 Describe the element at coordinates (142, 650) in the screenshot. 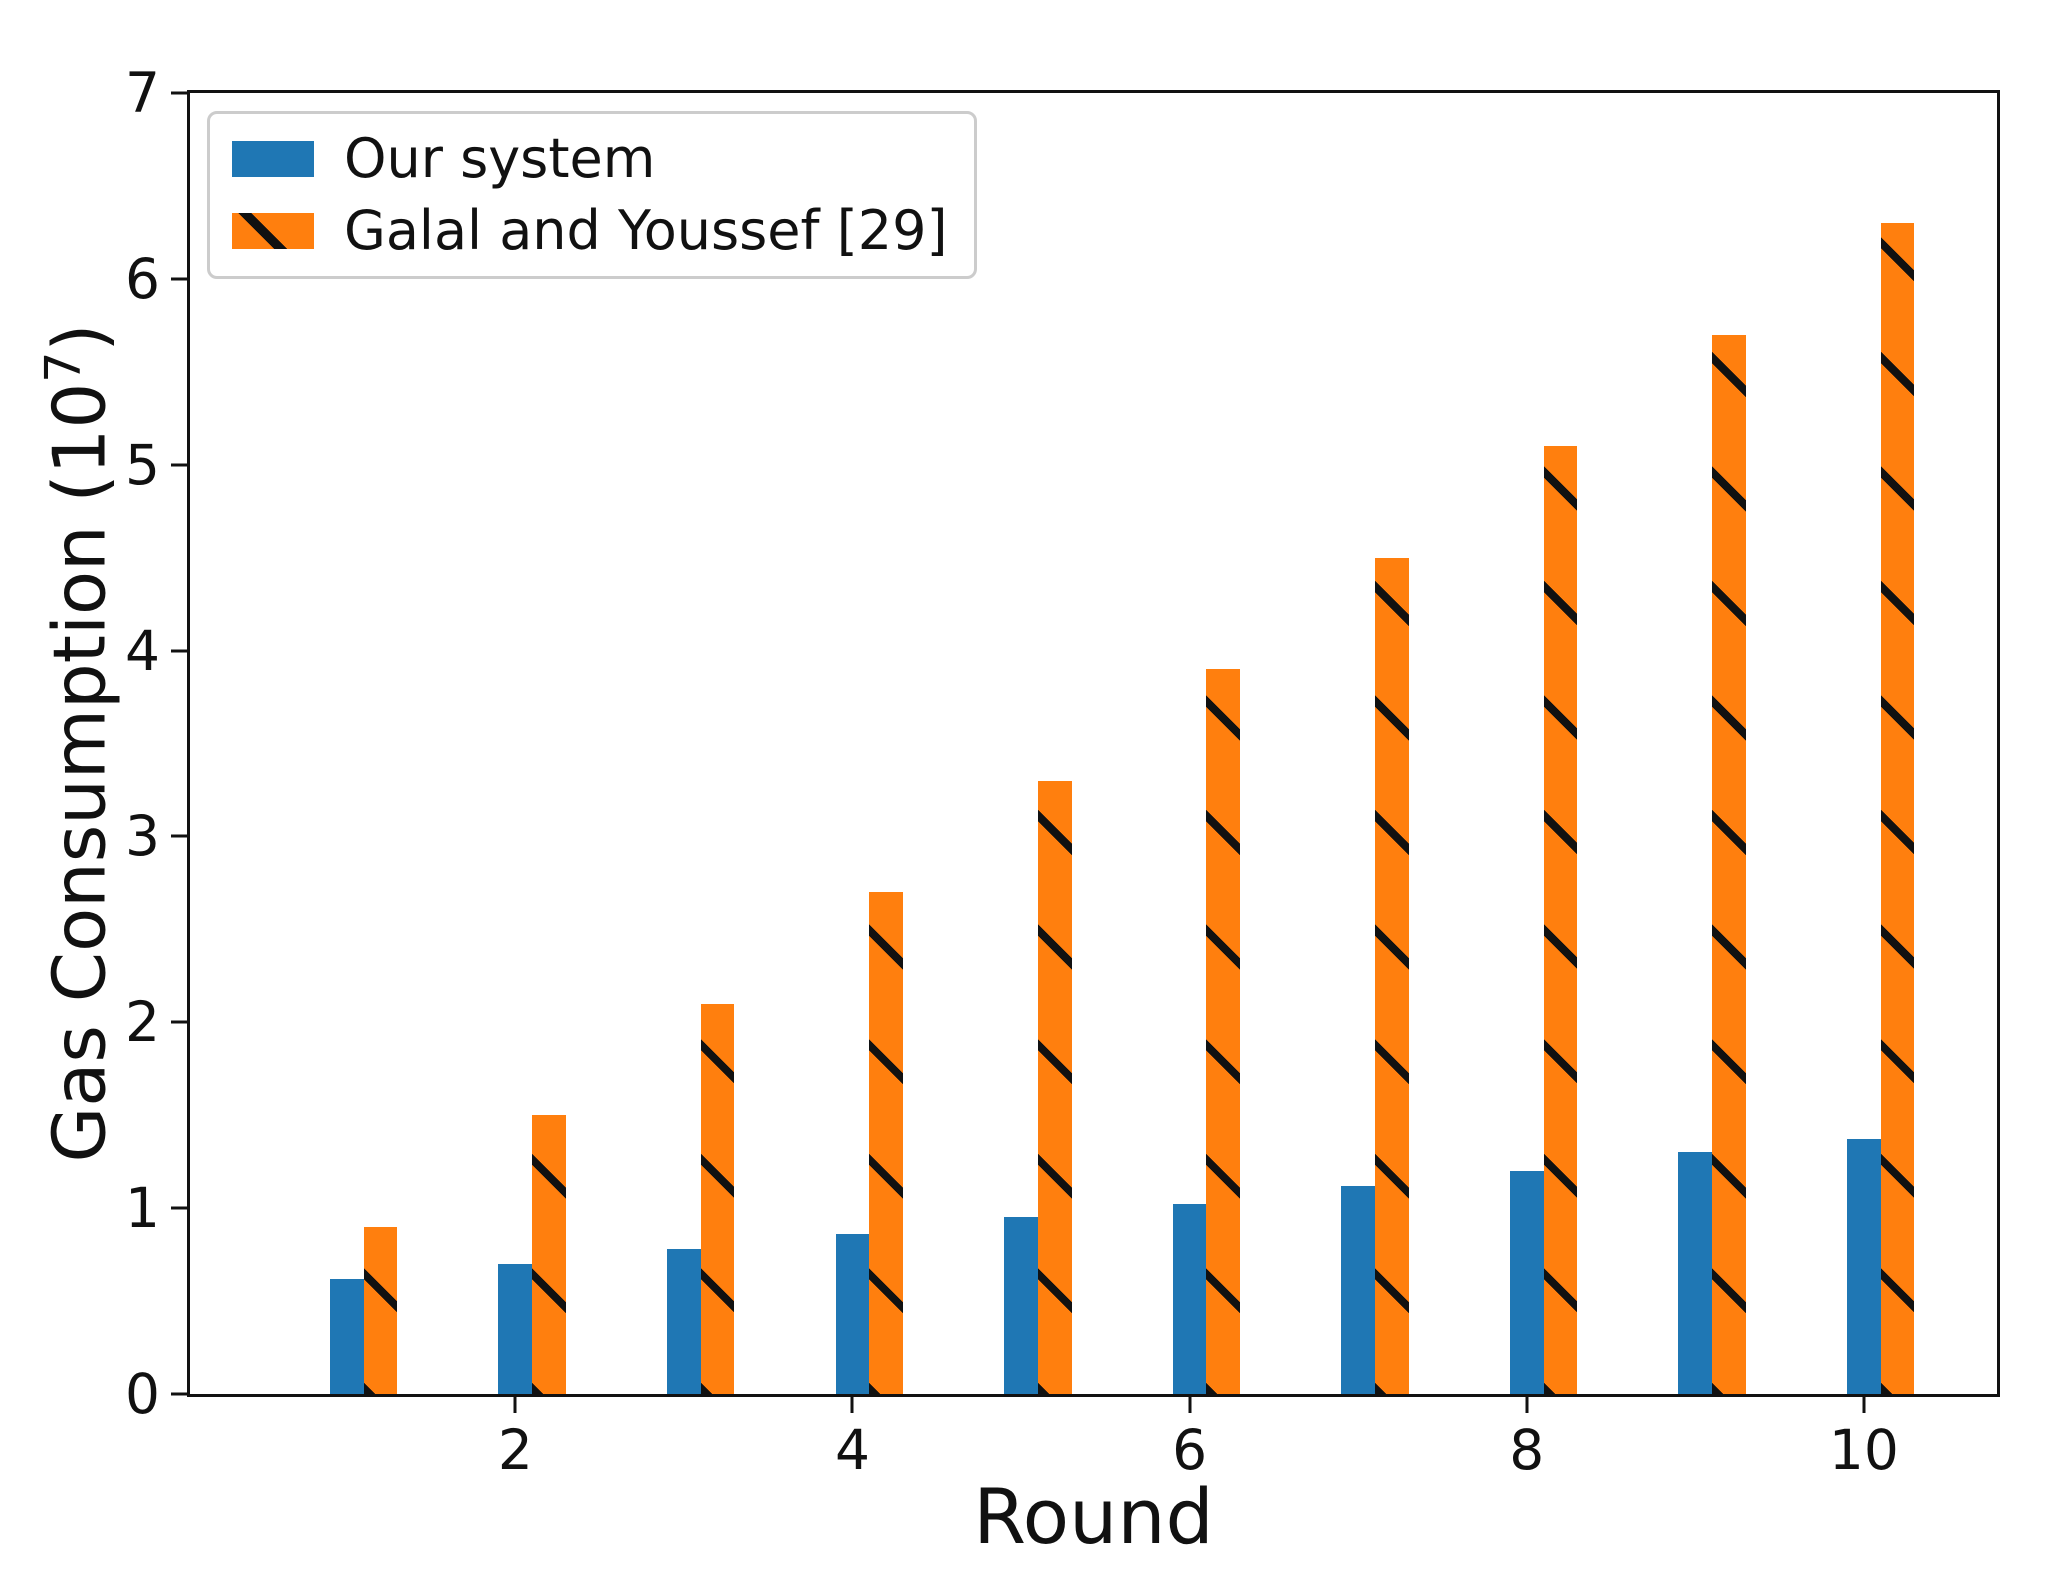

I see `y-tick-label-4: 4` at that location.